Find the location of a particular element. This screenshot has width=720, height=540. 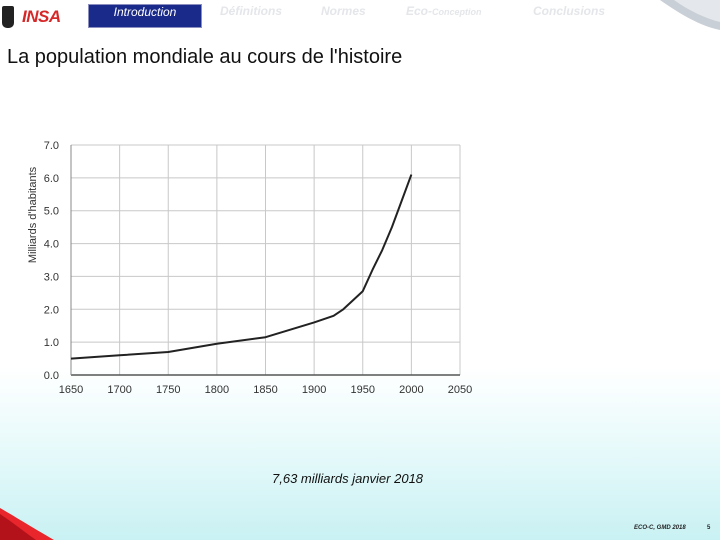

population-caption: 7,63 milliards janvier 2018 is located at coordinates (348, 478).